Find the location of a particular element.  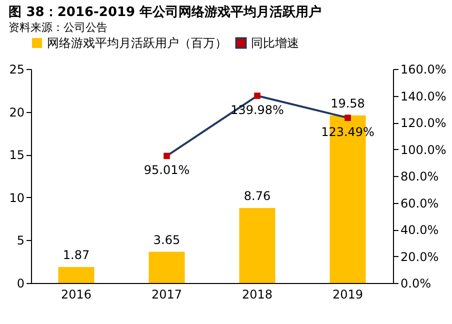

y2-tick-label: 140.0% is located at coordinates (423, 96).